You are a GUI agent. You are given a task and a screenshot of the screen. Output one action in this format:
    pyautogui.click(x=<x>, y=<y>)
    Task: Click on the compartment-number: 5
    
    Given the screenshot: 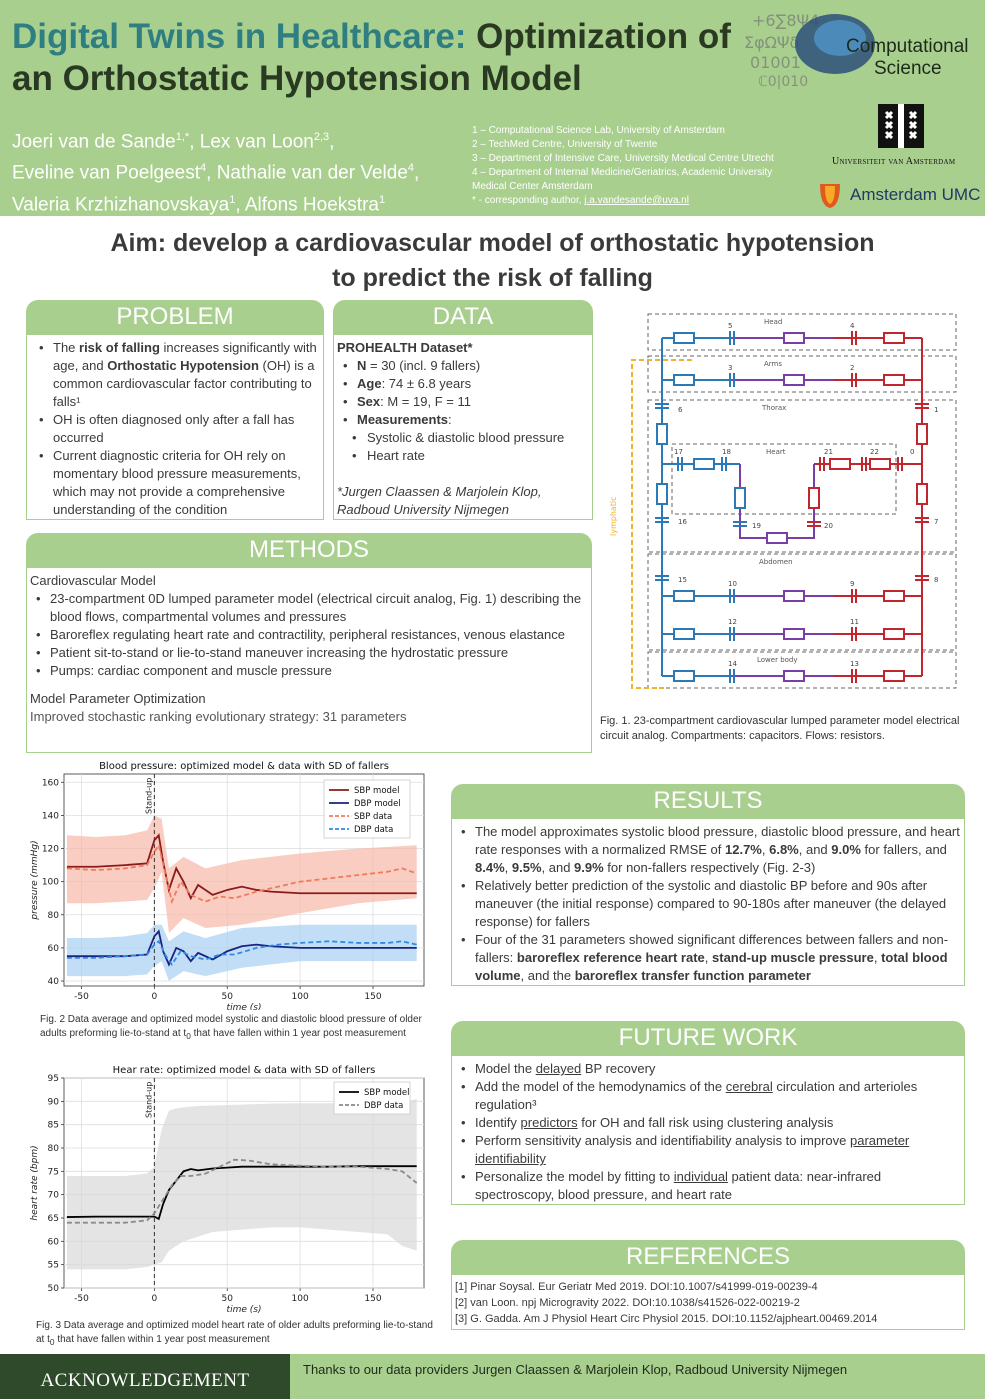 What is the action you would take?
    pyautogui.click(x=730, y=326)
    